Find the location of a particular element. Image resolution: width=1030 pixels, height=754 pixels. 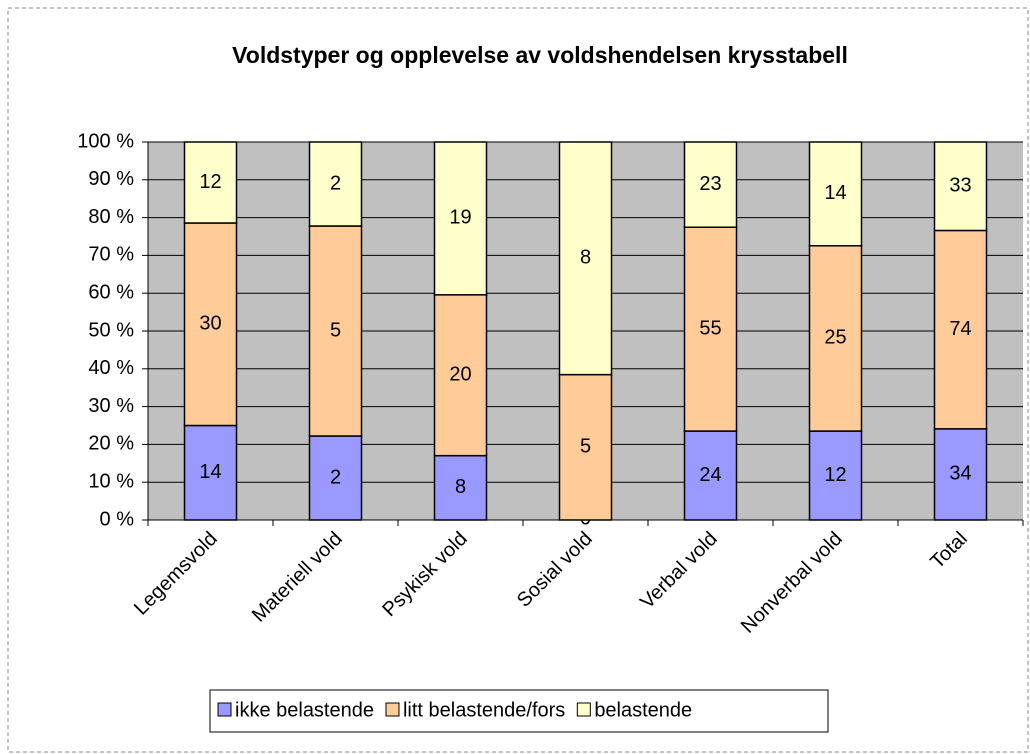

data-label: 74 is located at coordinates (960, 329).